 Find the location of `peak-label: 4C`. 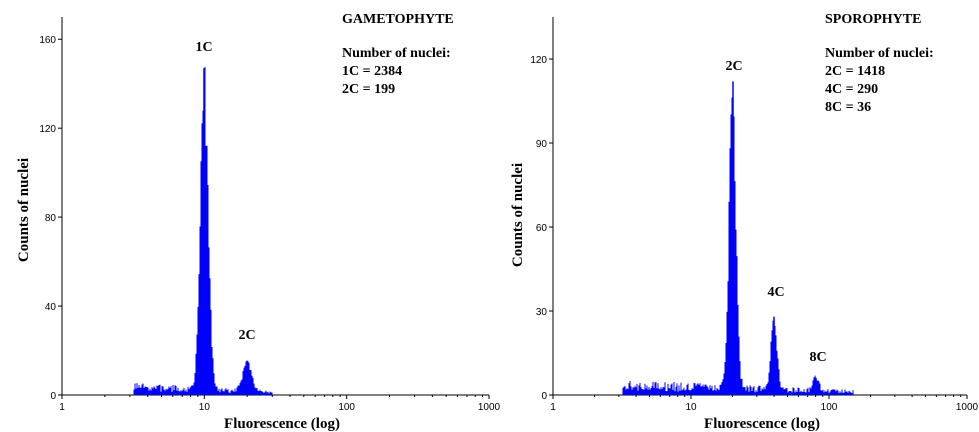

peak-label: 4C is located at coordinates (775, 292).